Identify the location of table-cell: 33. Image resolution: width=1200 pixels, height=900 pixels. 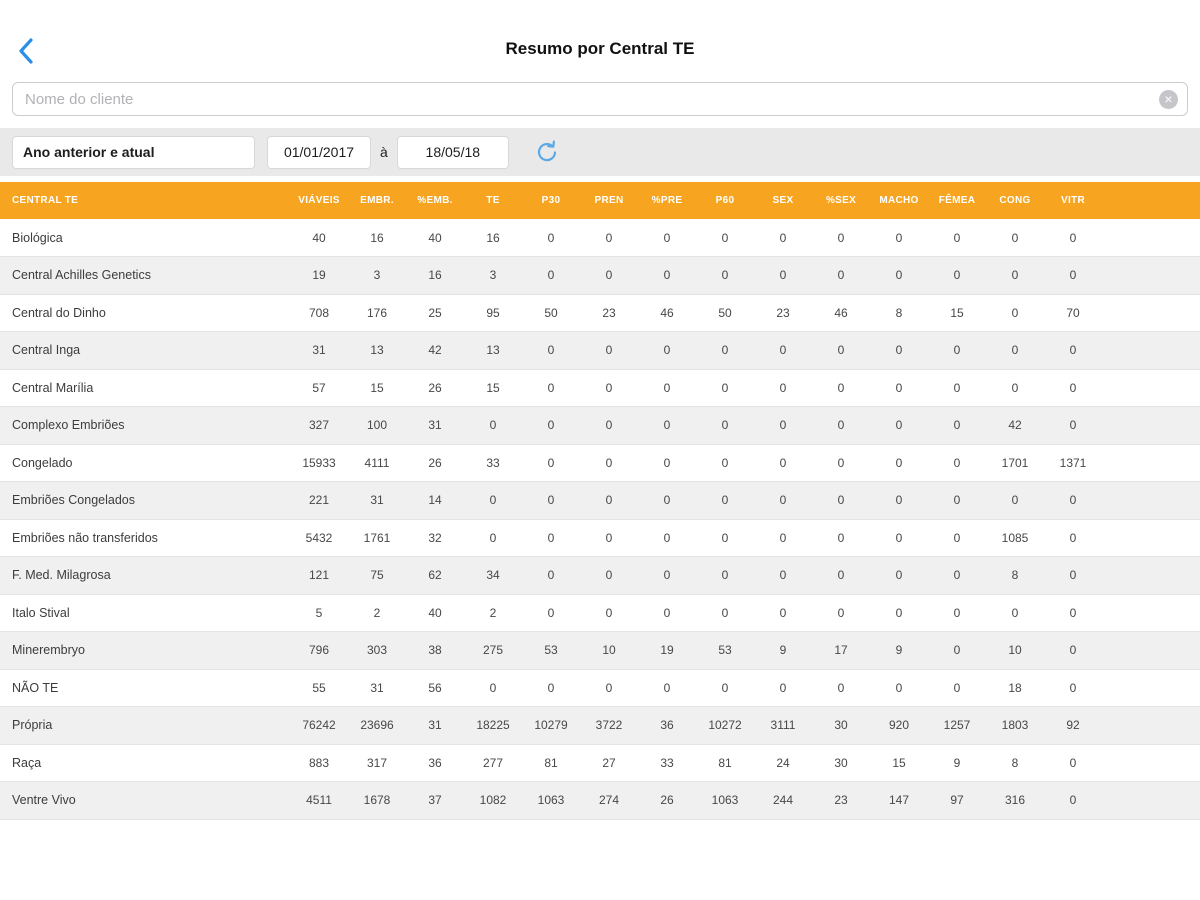
(667, 763).